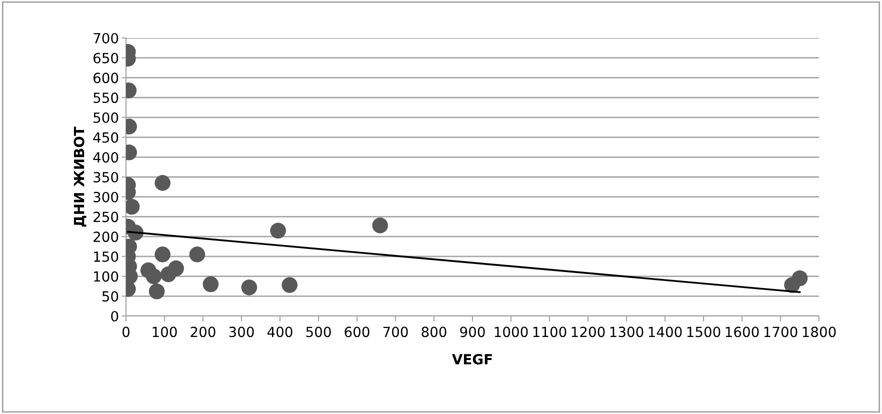 This screenshot has width=882, height=414. Describe the element at coordinates (114, 316) in the screenshot. I see `y-tick-label: 0` at that location.